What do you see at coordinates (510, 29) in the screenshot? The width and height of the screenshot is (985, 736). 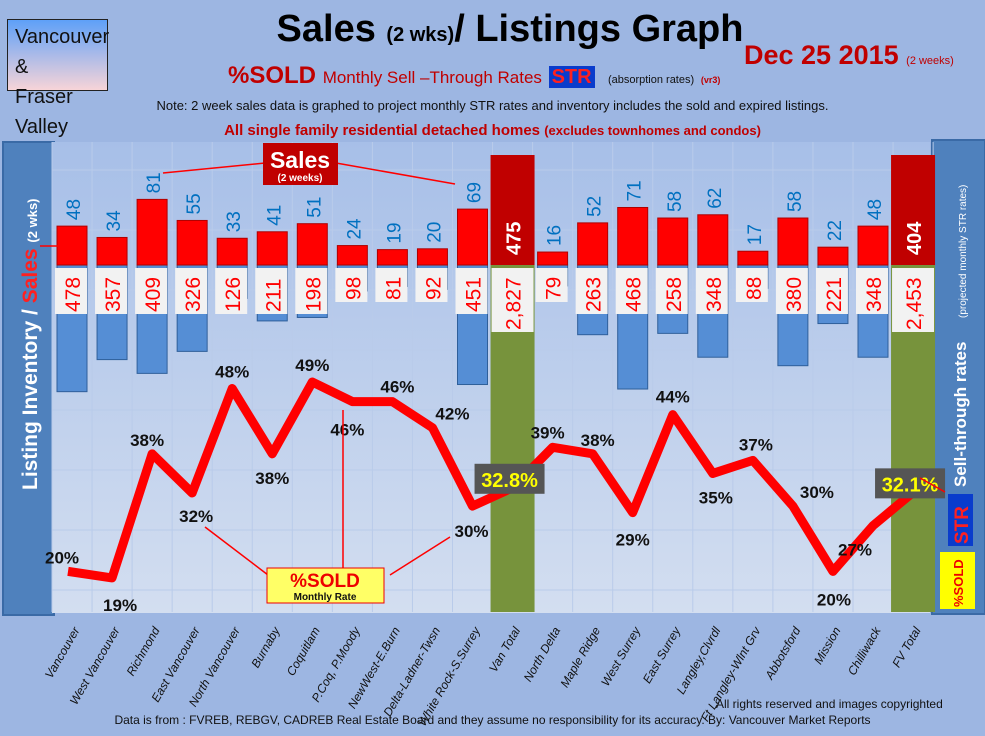 I see `chart-title: Sales (2 wks)/ Listings Graph` at bounding box center [510, 29].